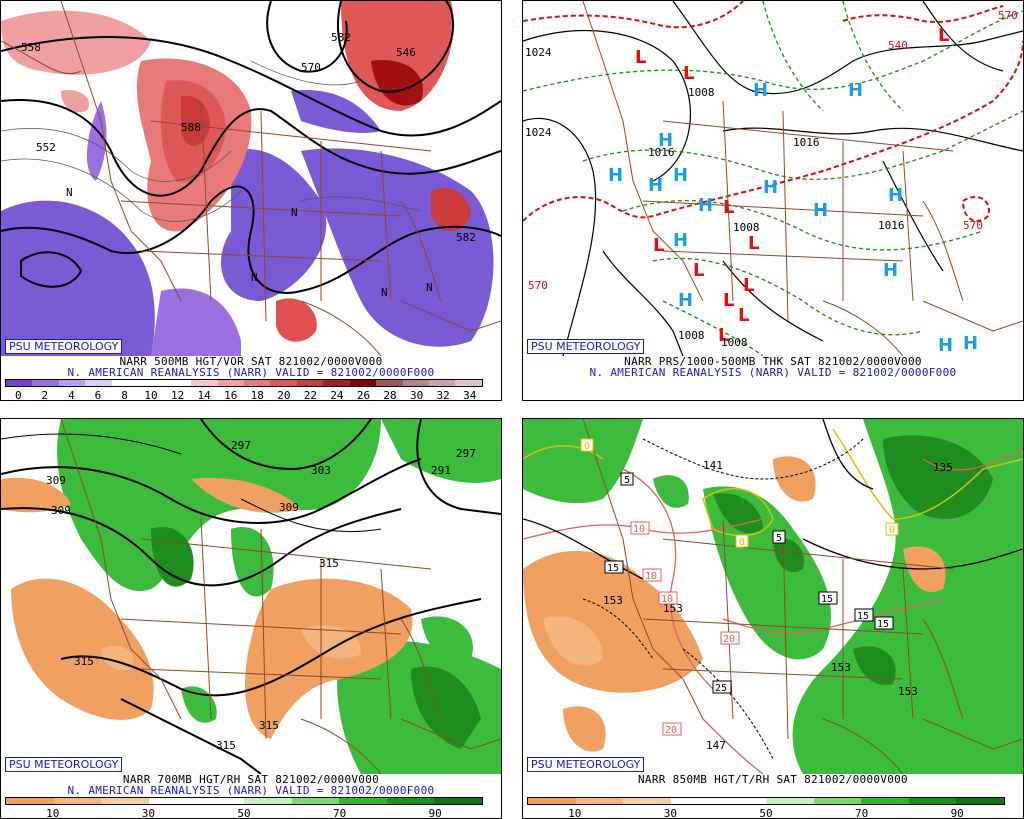 This screenshot has width=1024, height=819. I want to click on colorbar-tick-label: 70, so click(339, 813).